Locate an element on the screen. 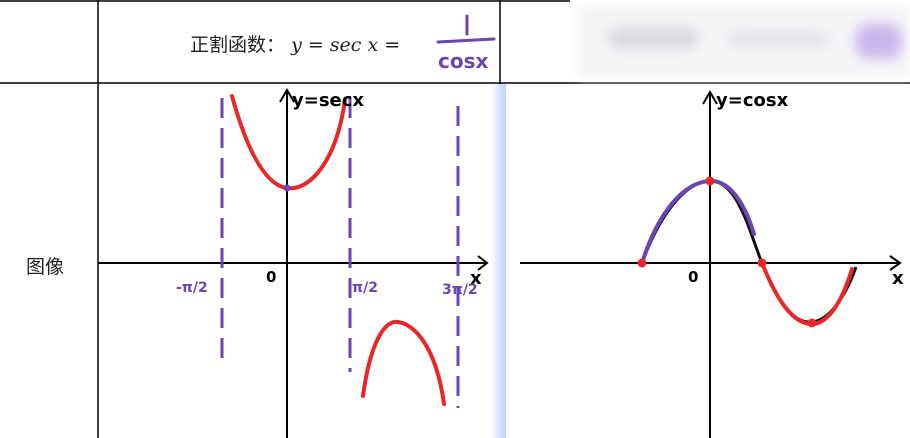 The width and height of the screenshot is (910, 438). cos-x-axis-arrow is located at coordinates (895, 263).